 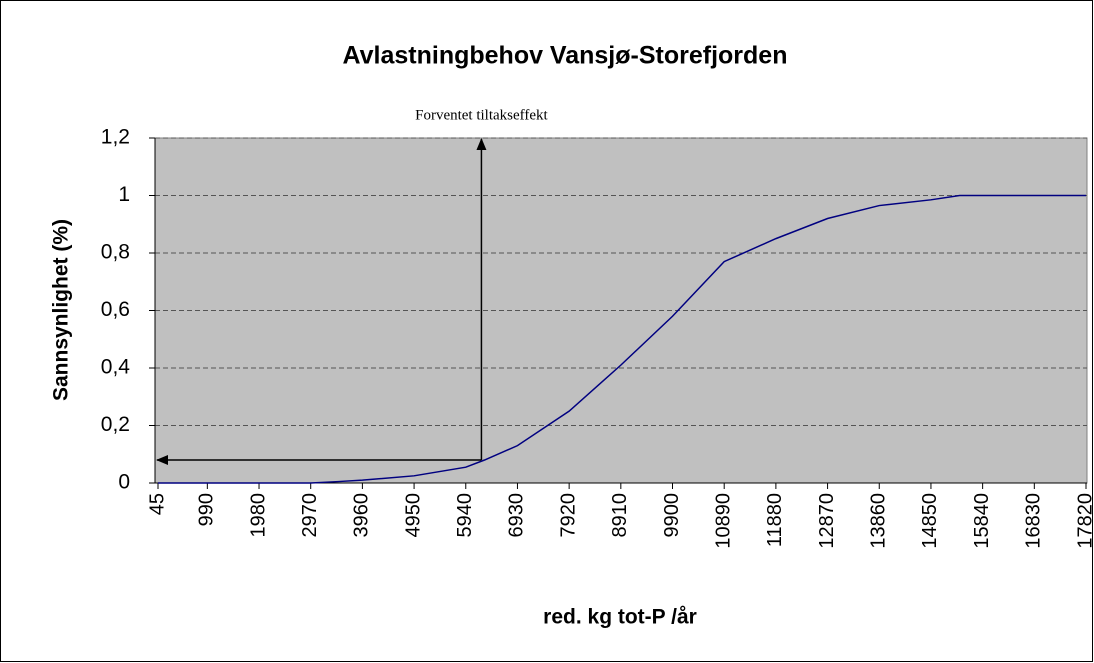 What do you see at coordinates (723, 521) in the screenshot?
I see `x-tick-label: 10890` at bounding box center [723, 521].